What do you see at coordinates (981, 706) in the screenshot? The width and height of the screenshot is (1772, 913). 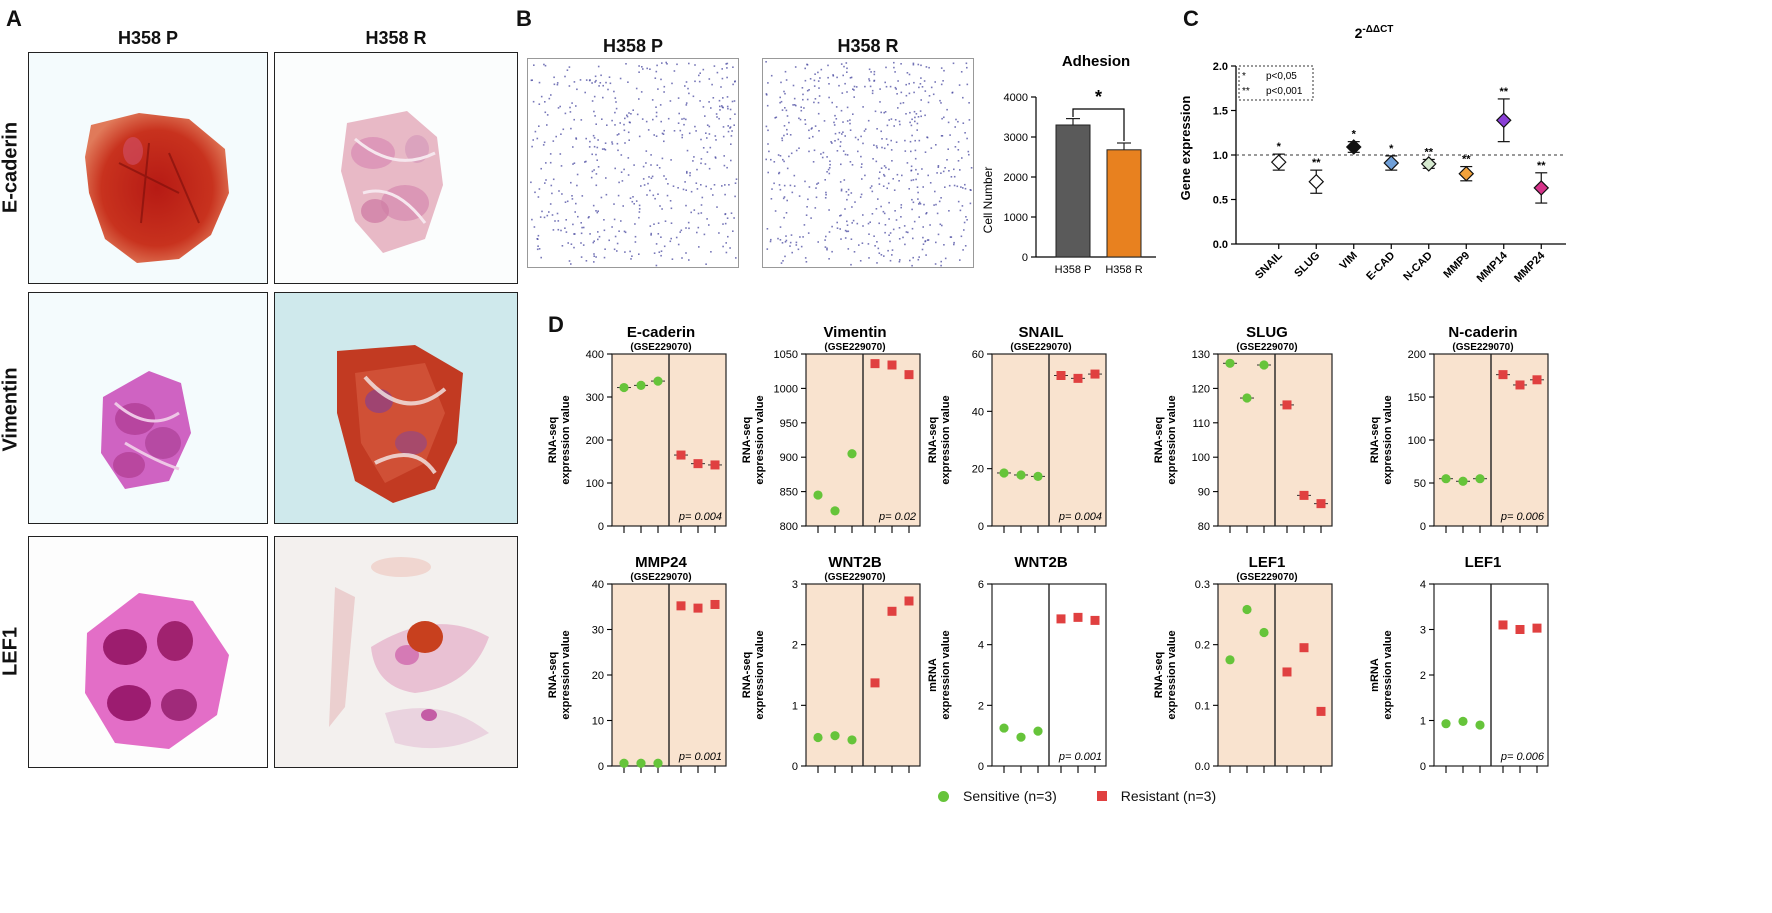 I see `chart-d-ytick: 2` at bounding box center [981, 706].